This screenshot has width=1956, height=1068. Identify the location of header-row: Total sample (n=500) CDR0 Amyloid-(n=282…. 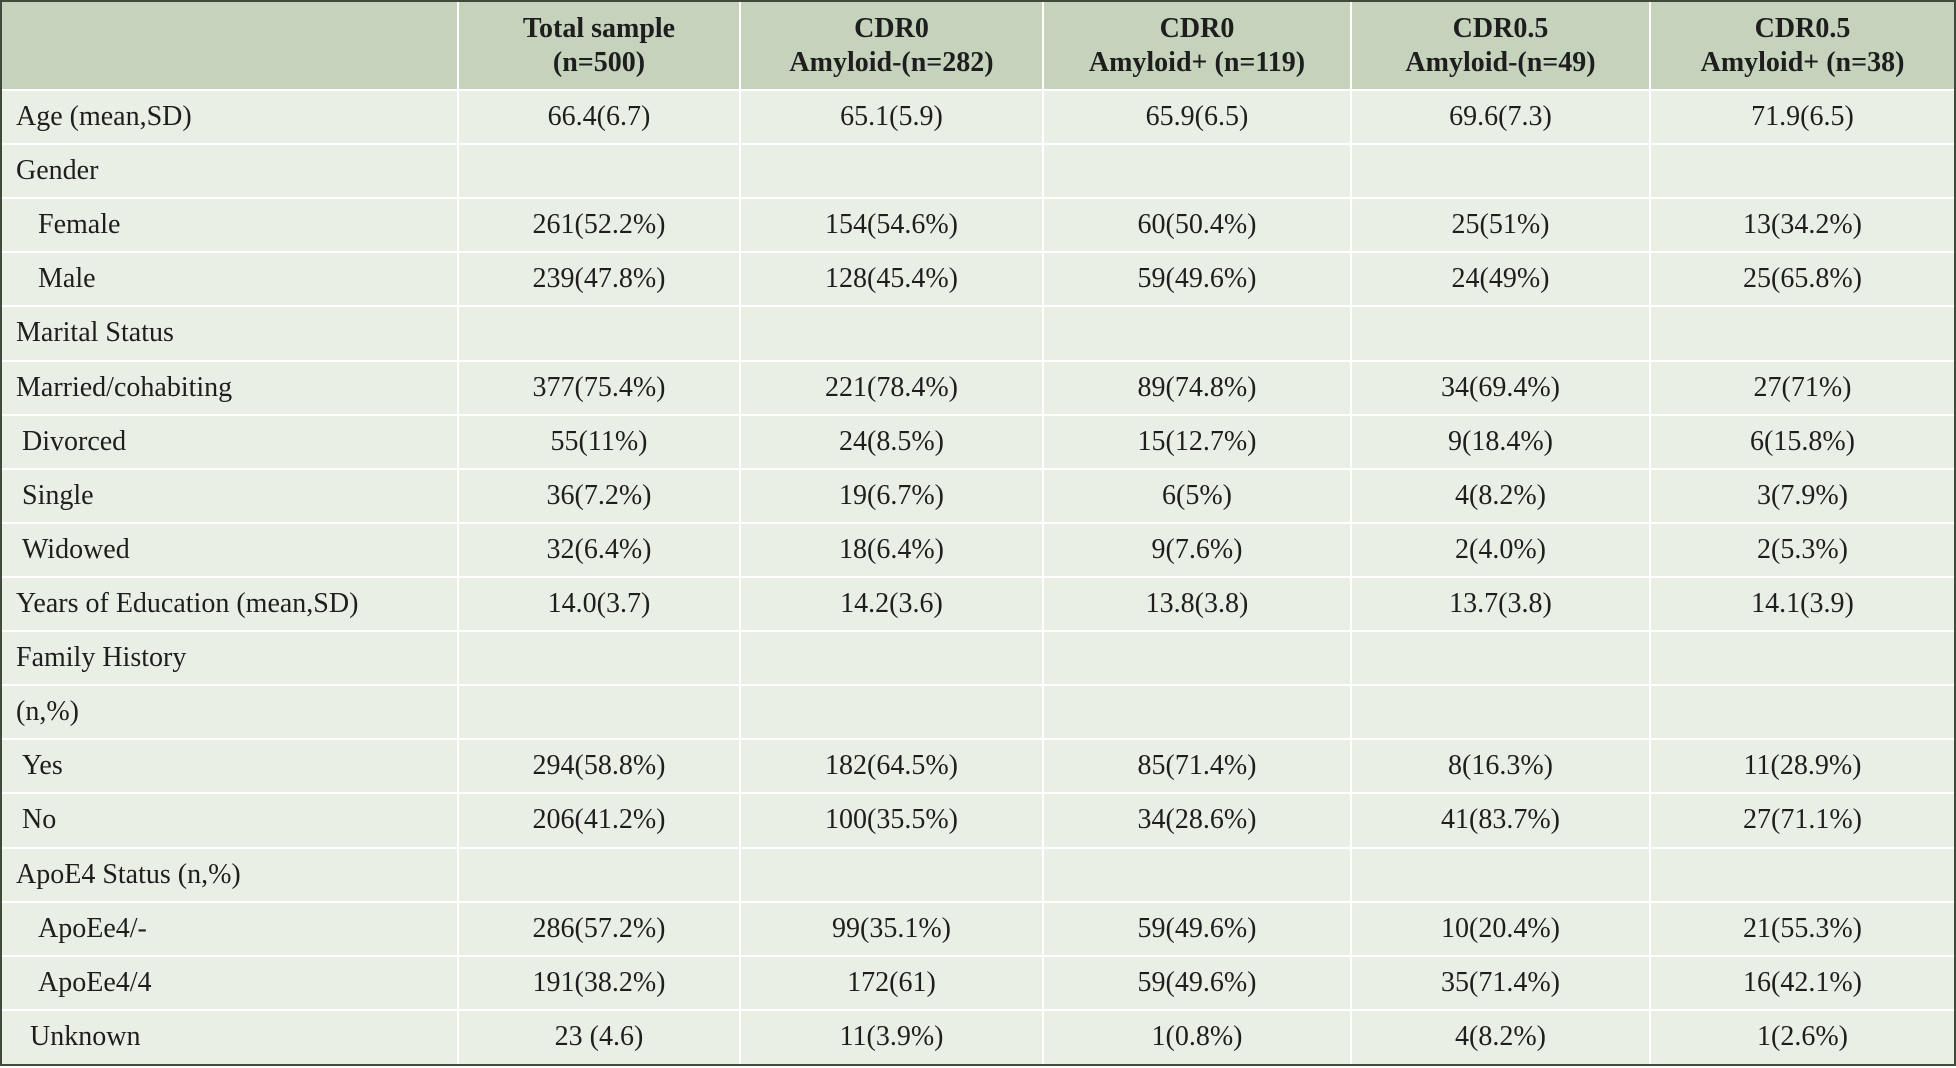
(978, 46).